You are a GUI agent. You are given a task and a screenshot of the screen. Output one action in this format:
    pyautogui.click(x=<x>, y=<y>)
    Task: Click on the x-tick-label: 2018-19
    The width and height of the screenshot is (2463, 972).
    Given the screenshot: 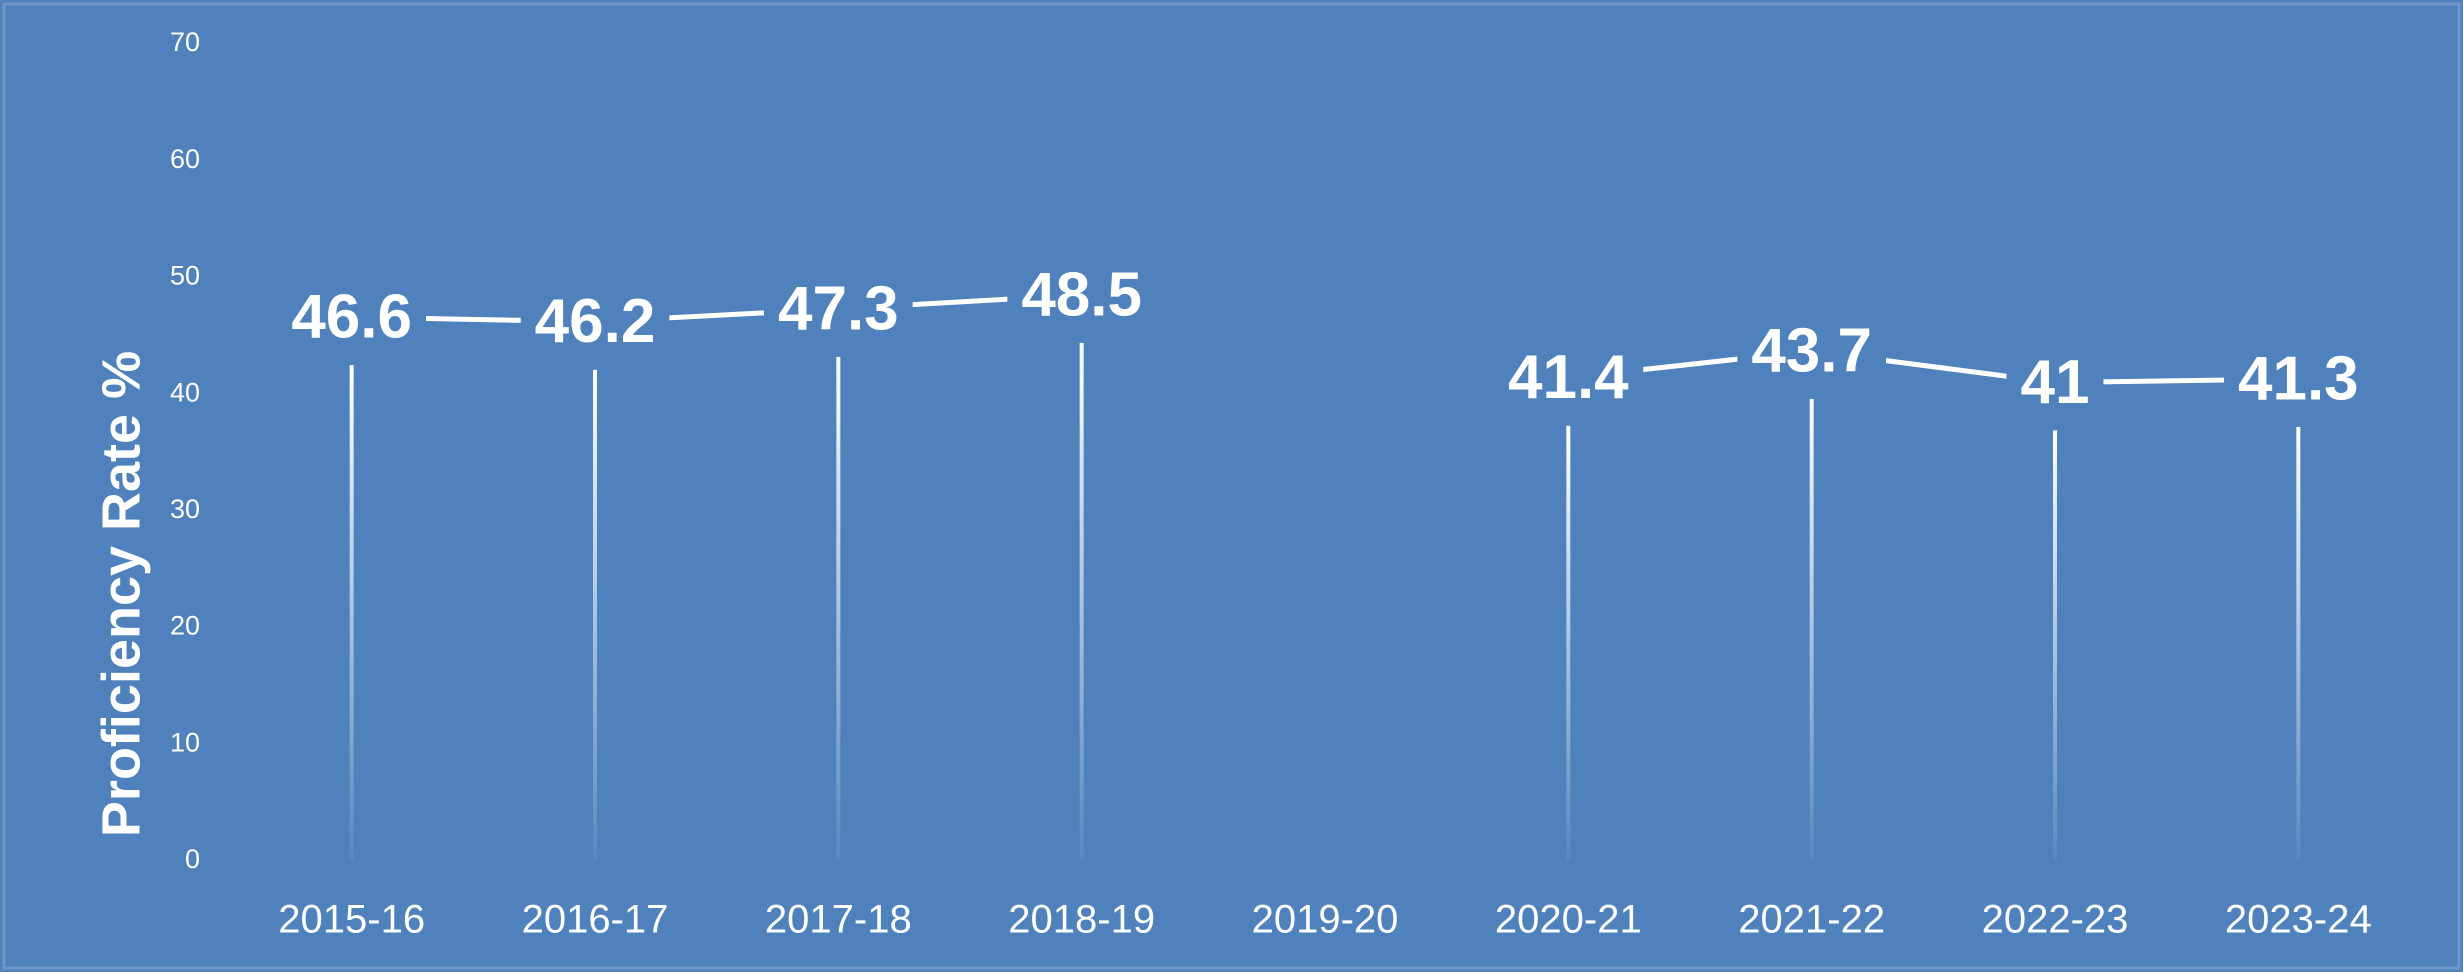 What is the action you would take?
    pyautogui.click(x=1081, y=920)
    